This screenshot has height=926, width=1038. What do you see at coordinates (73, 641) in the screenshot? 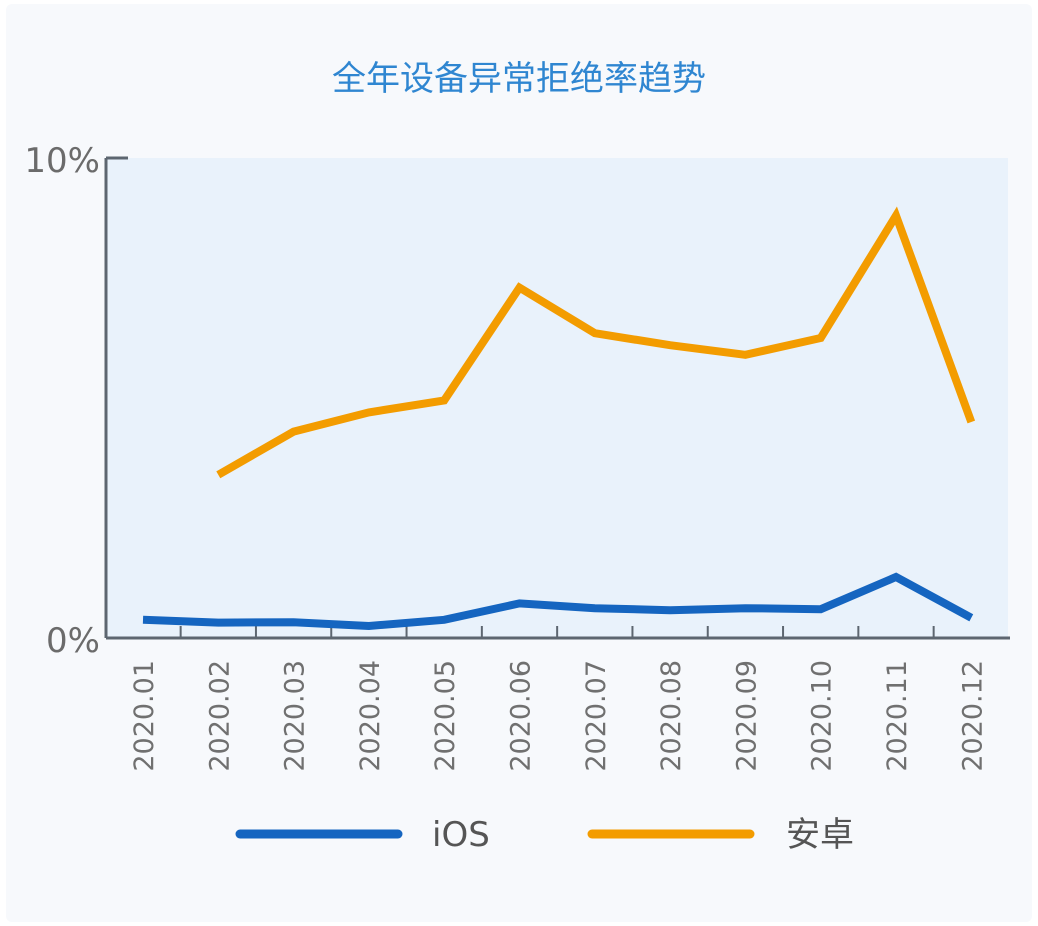
I see `y-tick-label-zero: 0%` at bounding box center [73, 641].